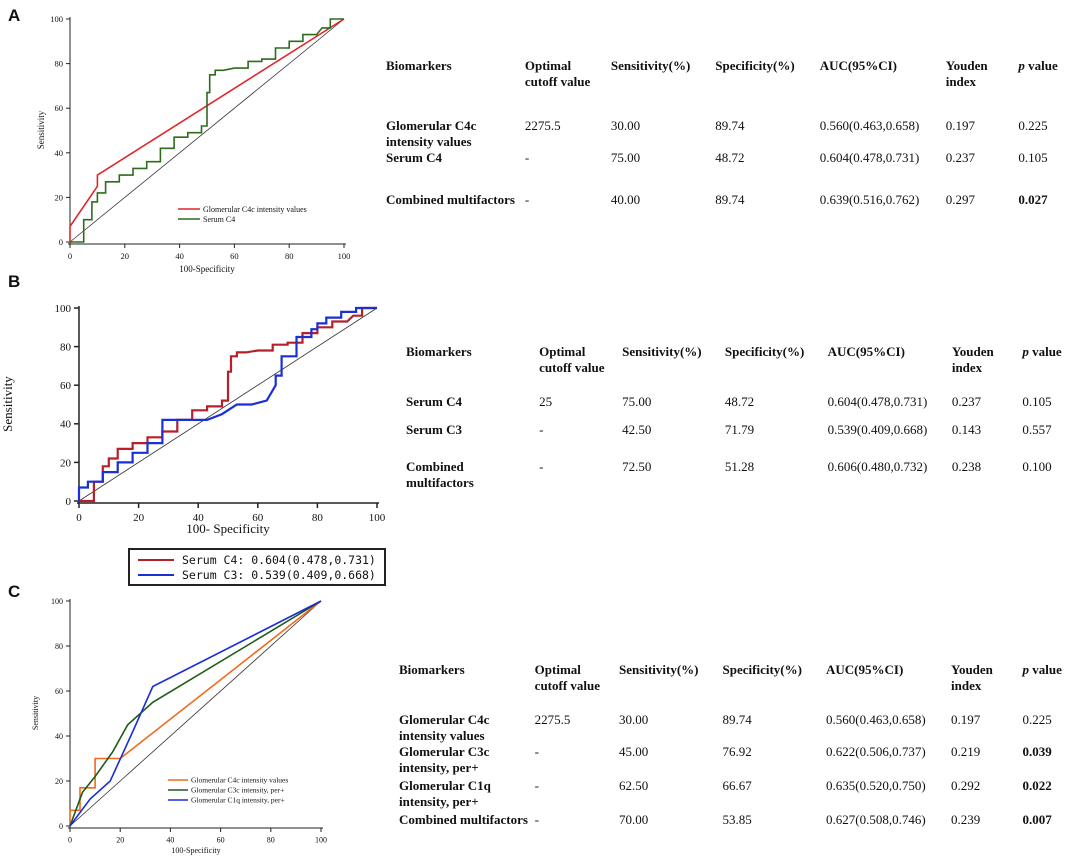  I want to click on cell-auc: 0.635(0.520,0.750), so click(876, 785).